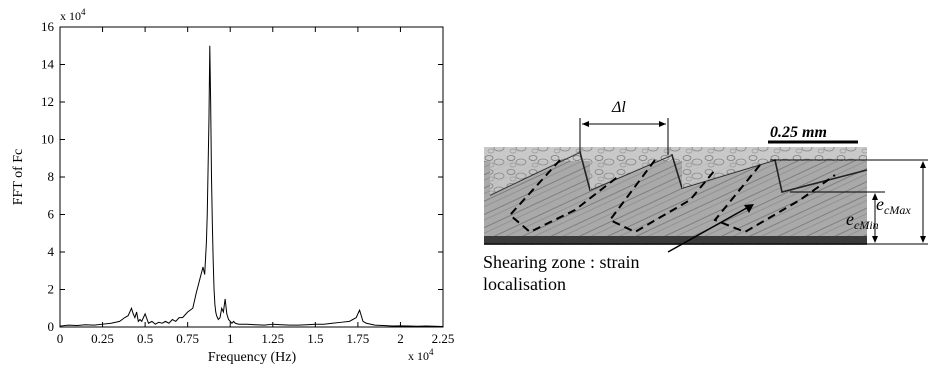 The height and width of the screenshot is (375, 947). What do you see at coordinates (47, 139) in the screenshot?
I see `y-tick-label-5: 10` at bounding box center [47, 139].